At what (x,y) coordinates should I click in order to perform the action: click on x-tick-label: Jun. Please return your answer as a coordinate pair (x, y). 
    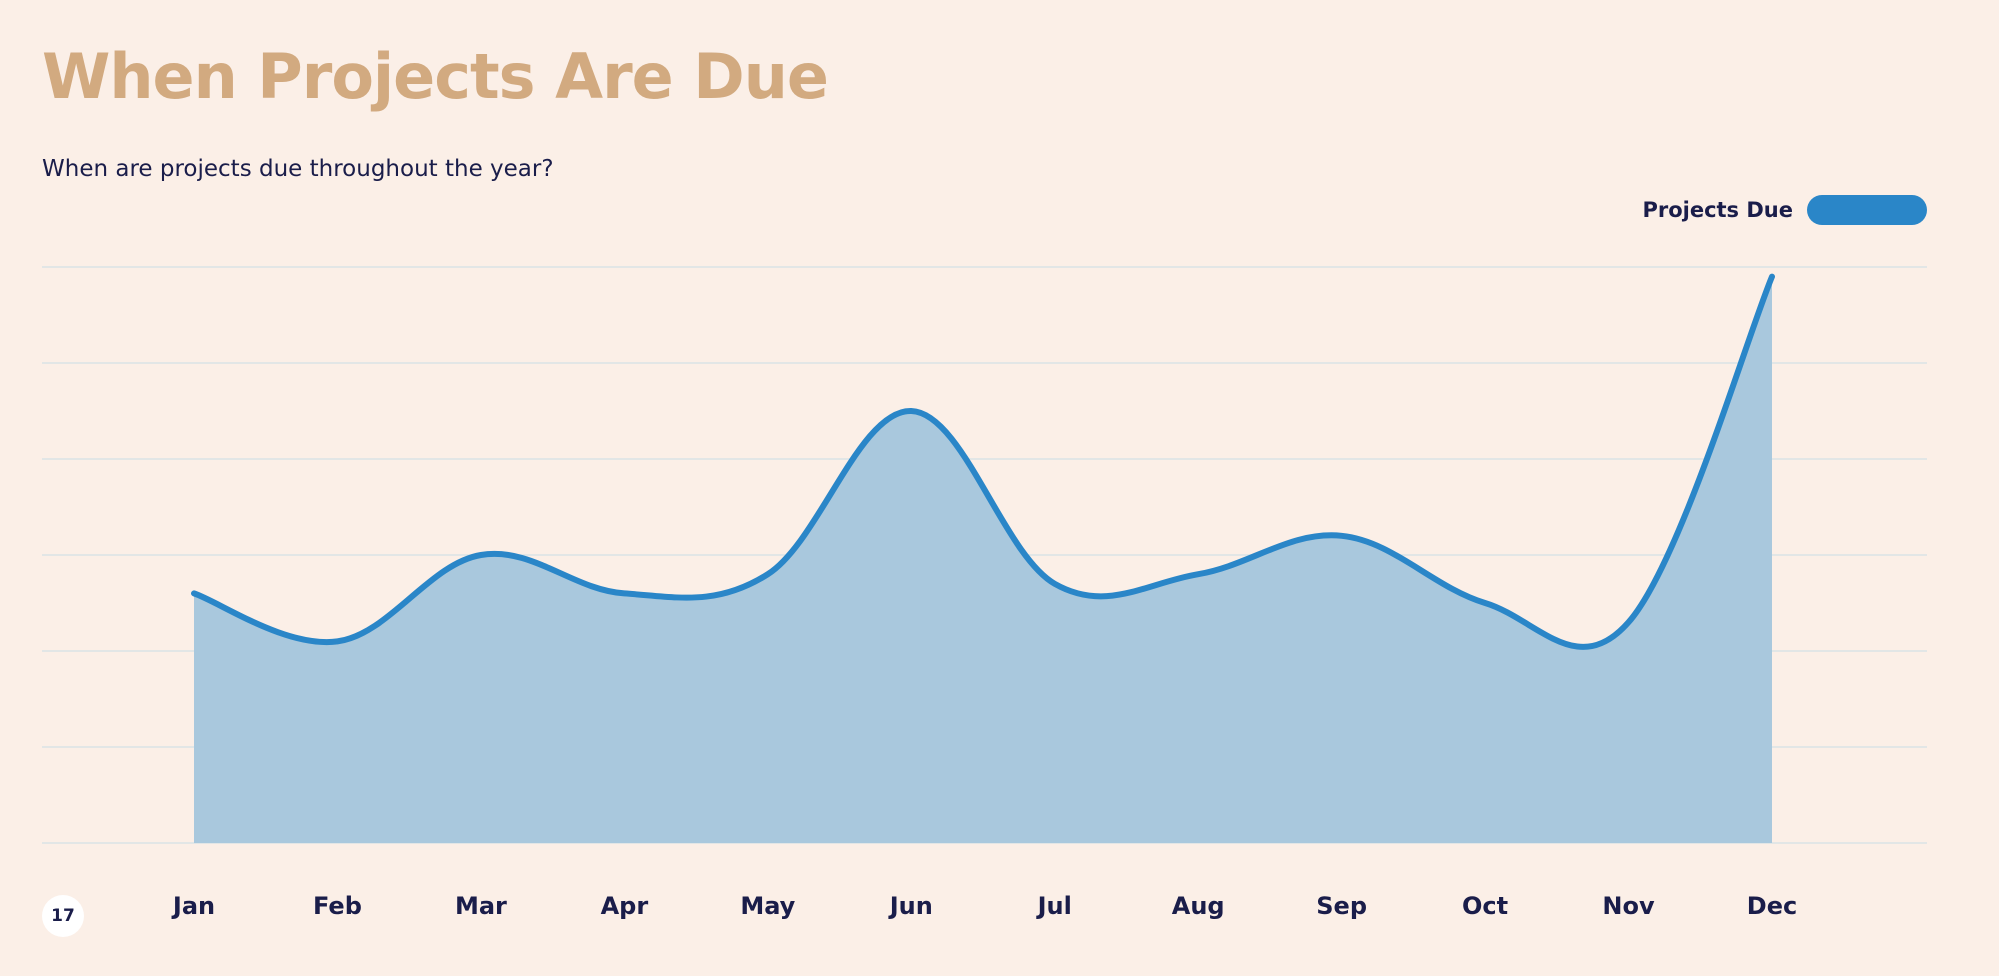
    Looking at the image, I should click on (910, 906).